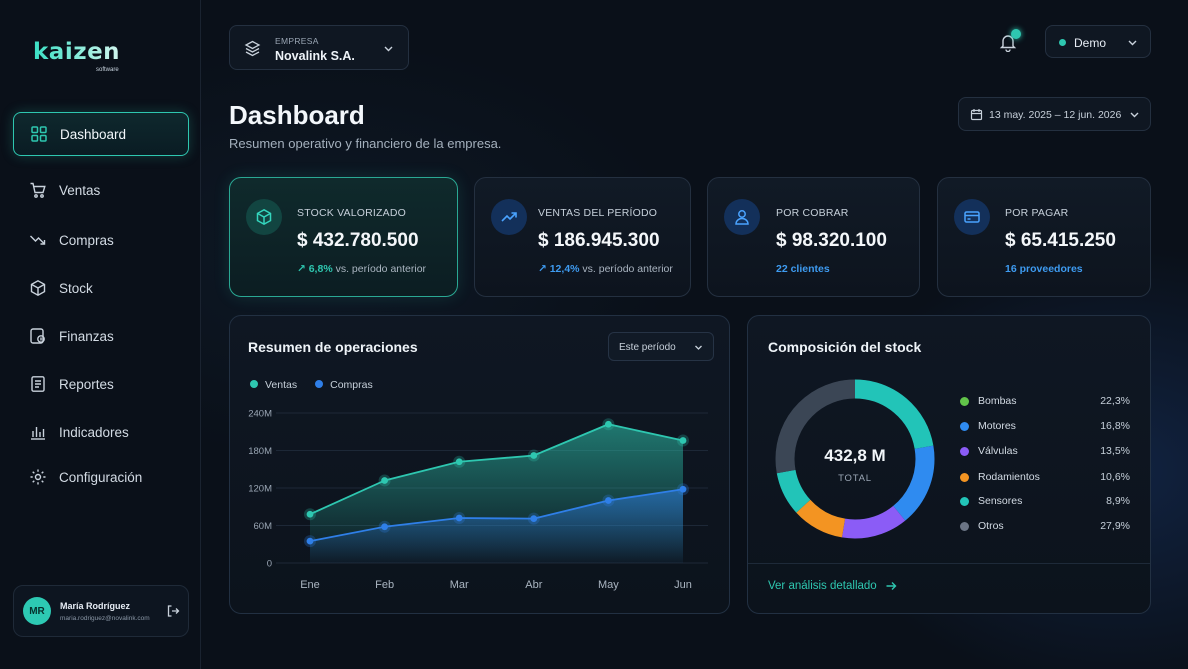 Image resolution: width=1188 pixels, height=669 pixels. I want to click on bar-chart-icon, so click(38, 433).